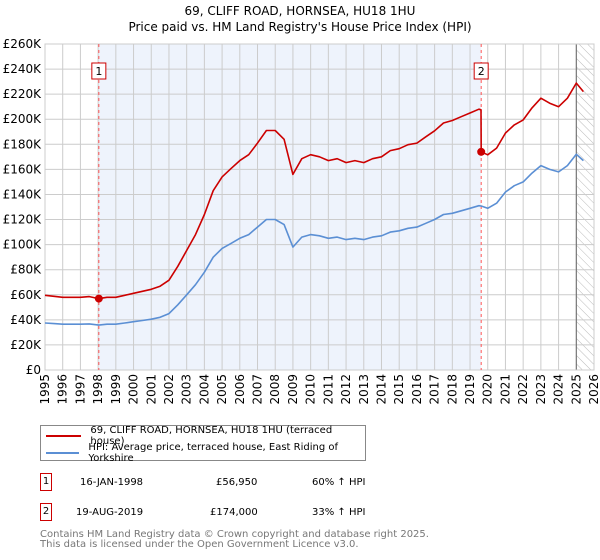 The image size is (600, 560). I want to click on date: 16-JAN-1998, so click(112, 482).